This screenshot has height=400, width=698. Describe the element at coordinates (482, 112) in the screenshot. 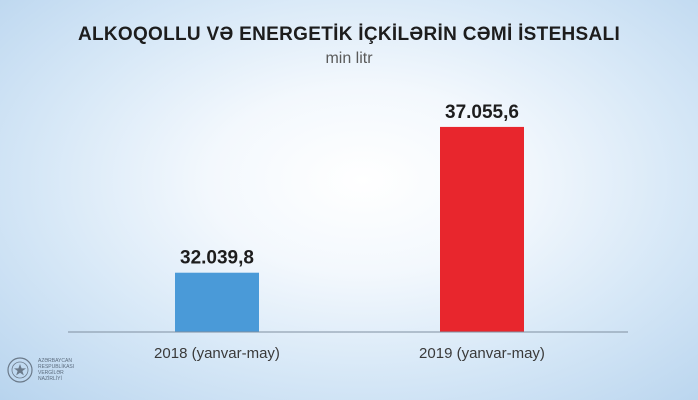

I see `data-label-2: 37.055,6` at that location.